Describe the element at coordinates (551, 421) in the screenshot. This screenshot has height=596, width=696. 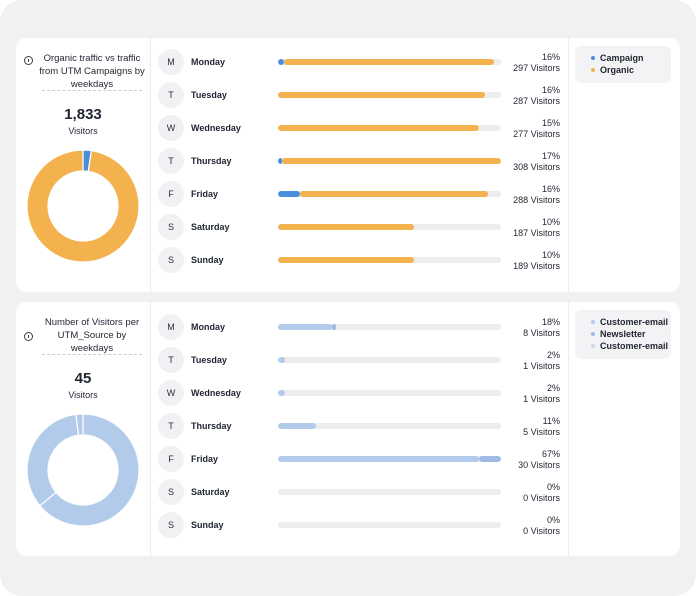
I see `visitors-percent: 11%` at that location.